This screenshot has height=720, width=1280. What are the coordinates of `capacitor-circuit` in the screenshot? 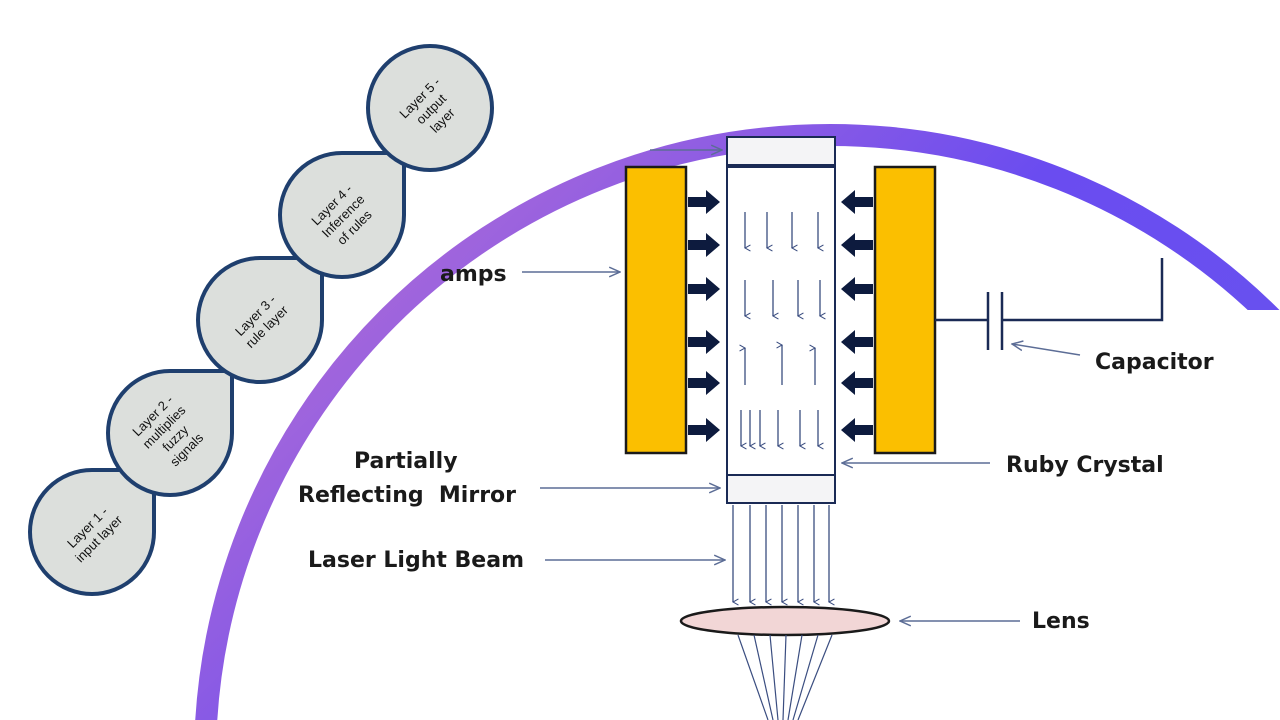 It's located at (1049, 304).